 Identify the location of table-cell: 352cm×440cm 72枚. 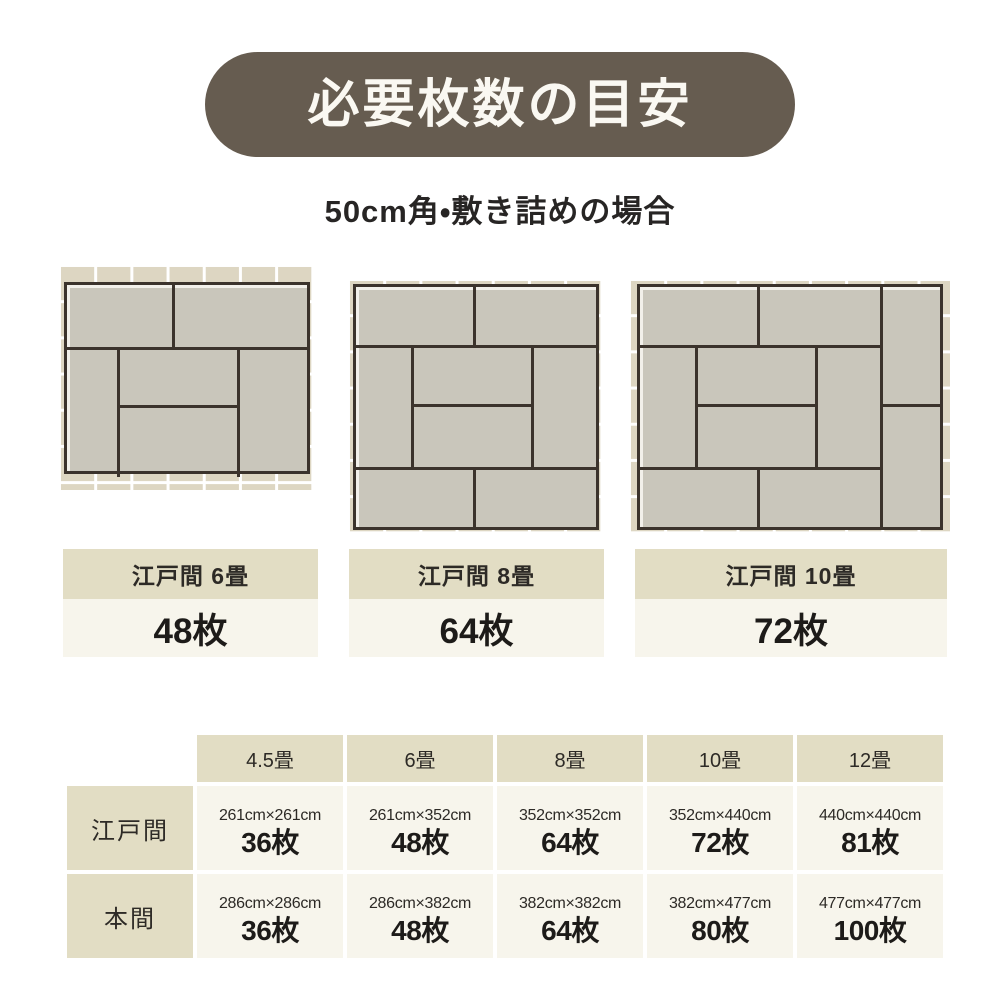
(720, 828).